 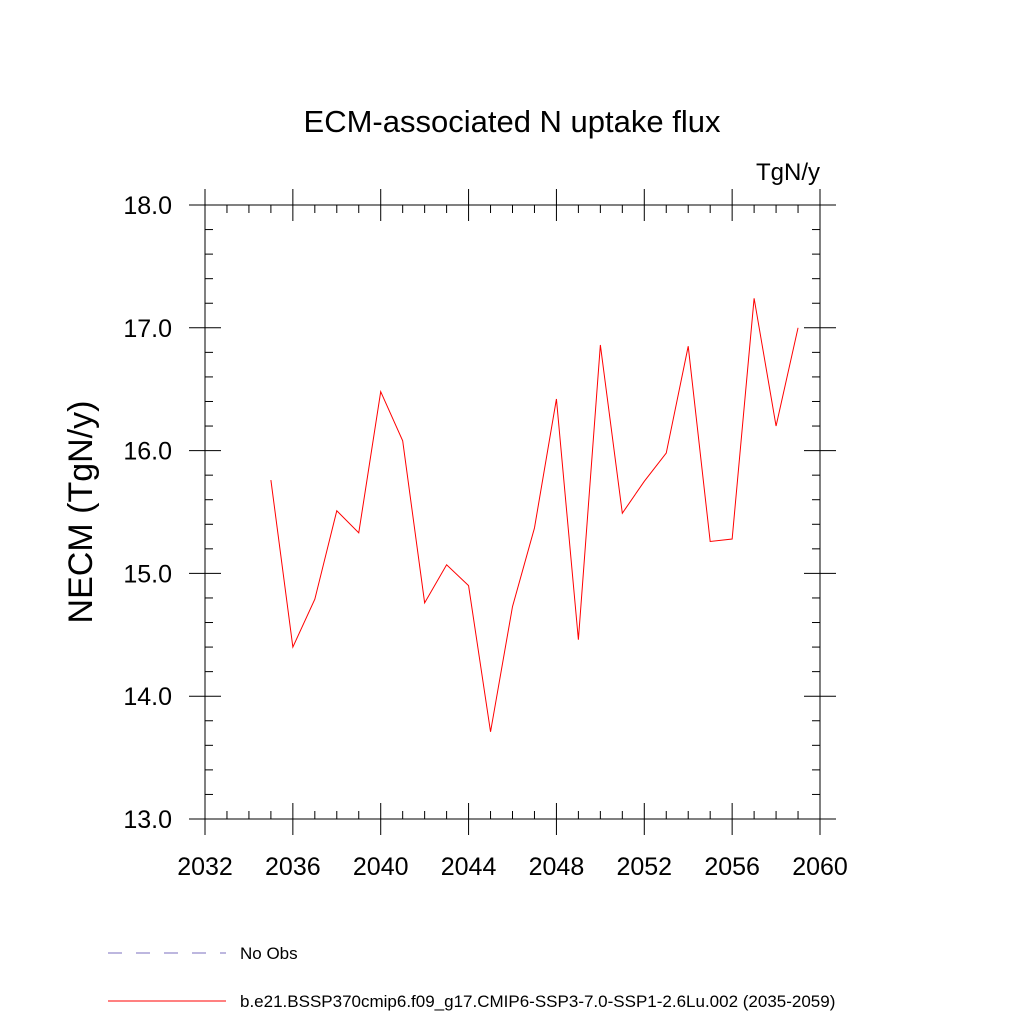 I want to click on y-axis-label: NECM (TgN/y), so click(x=81, y=512).